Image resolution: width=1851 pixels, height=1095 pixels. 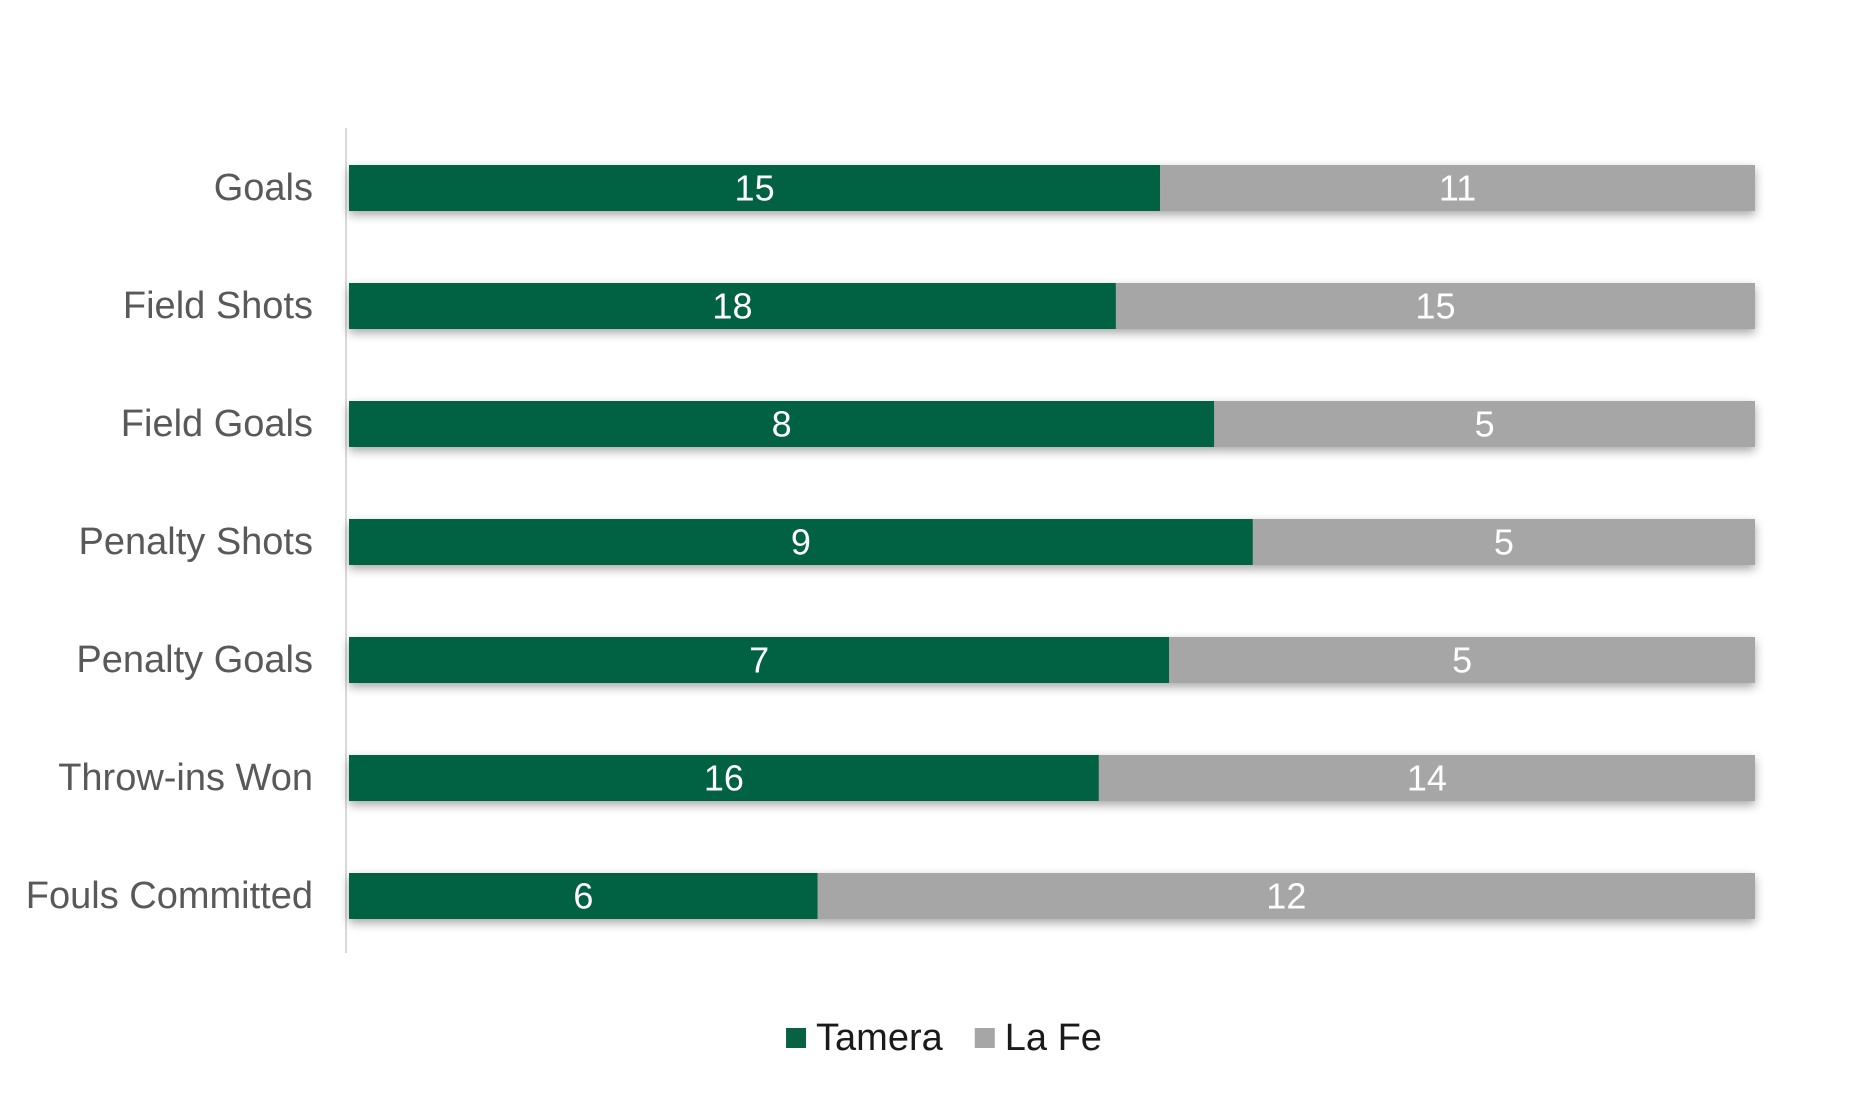 I want to click on bar-tamera-throw-ins-won, so click(x=724, y=778).